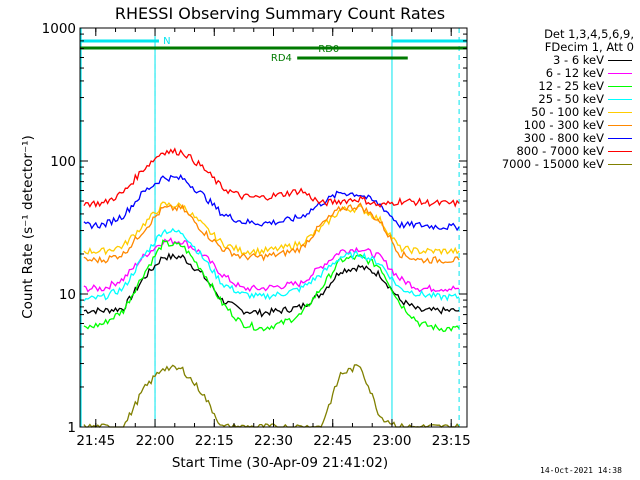  I want to click on x-tick-label: 22:45, so click(332, 441).